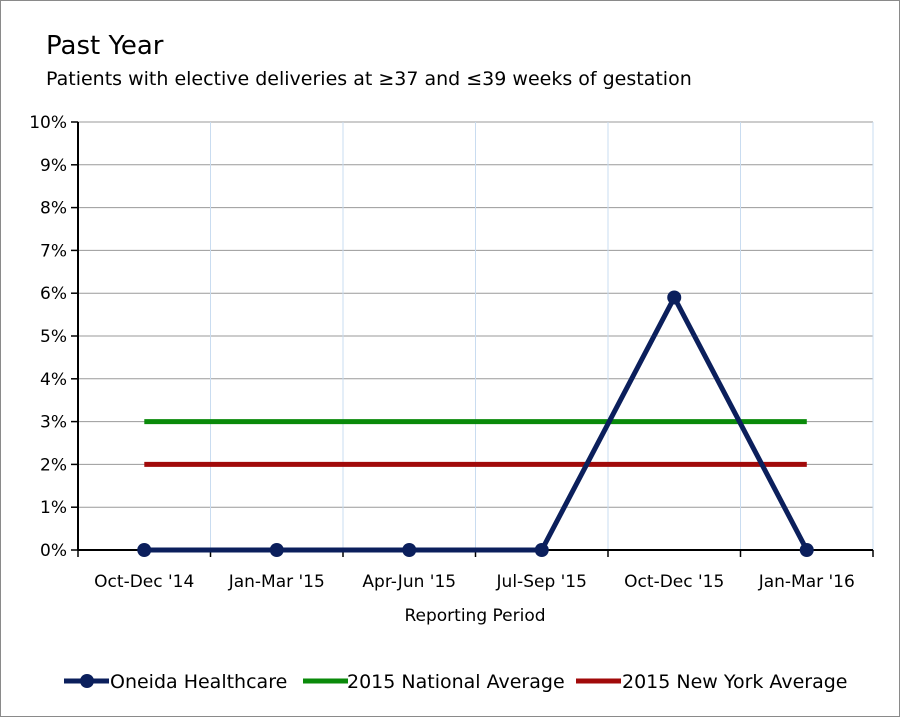  What do you see at coordinates (674, 582) in the screenshot?
I see `x-tick-label: Oct-Dec '15` at bounding box center [674, 582].